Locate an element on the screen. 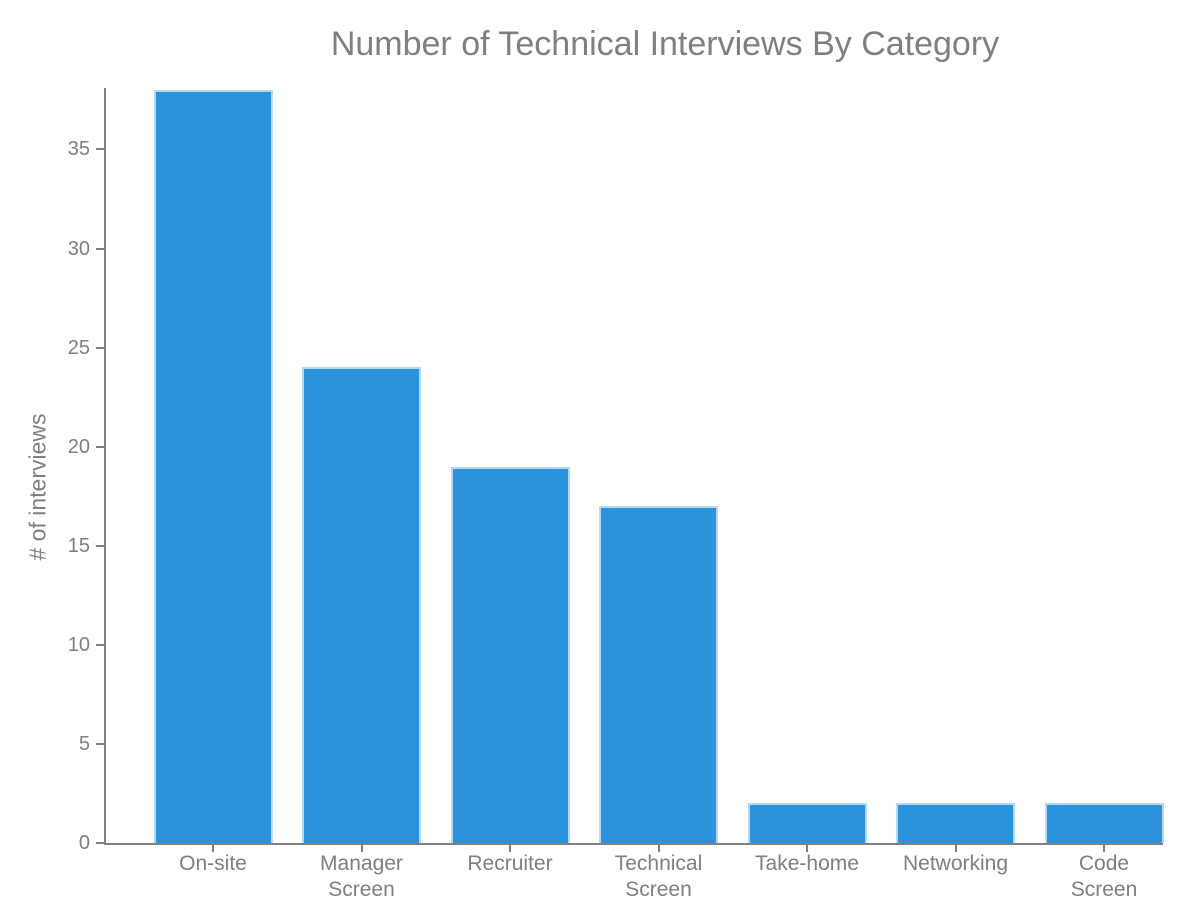  y-tick-label: 25 is located at coordinates (78, 347).